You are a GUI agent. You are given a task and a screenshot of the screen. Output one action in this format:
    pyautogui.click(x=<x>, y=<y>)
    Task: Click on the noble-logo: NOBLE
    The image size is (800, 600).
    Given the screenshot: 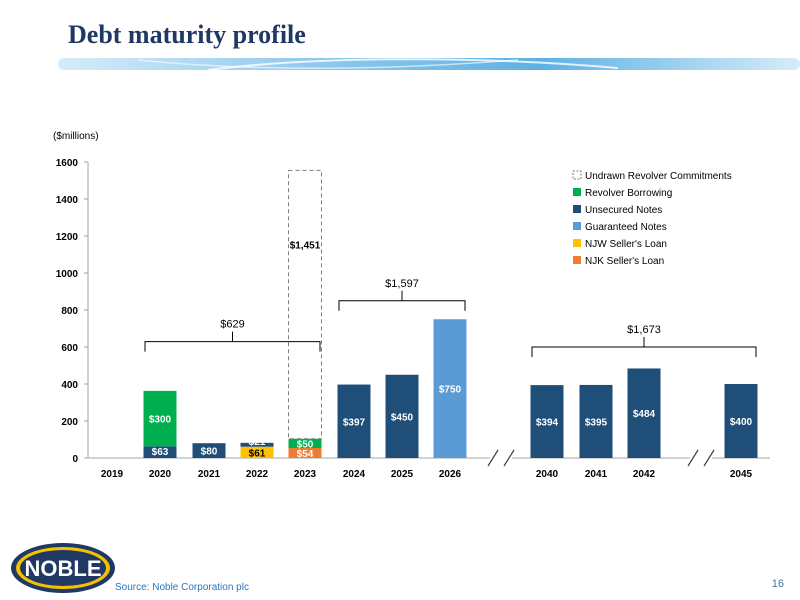 What is the action you would take?
    pyautogui.click(x=63, y=568)
    